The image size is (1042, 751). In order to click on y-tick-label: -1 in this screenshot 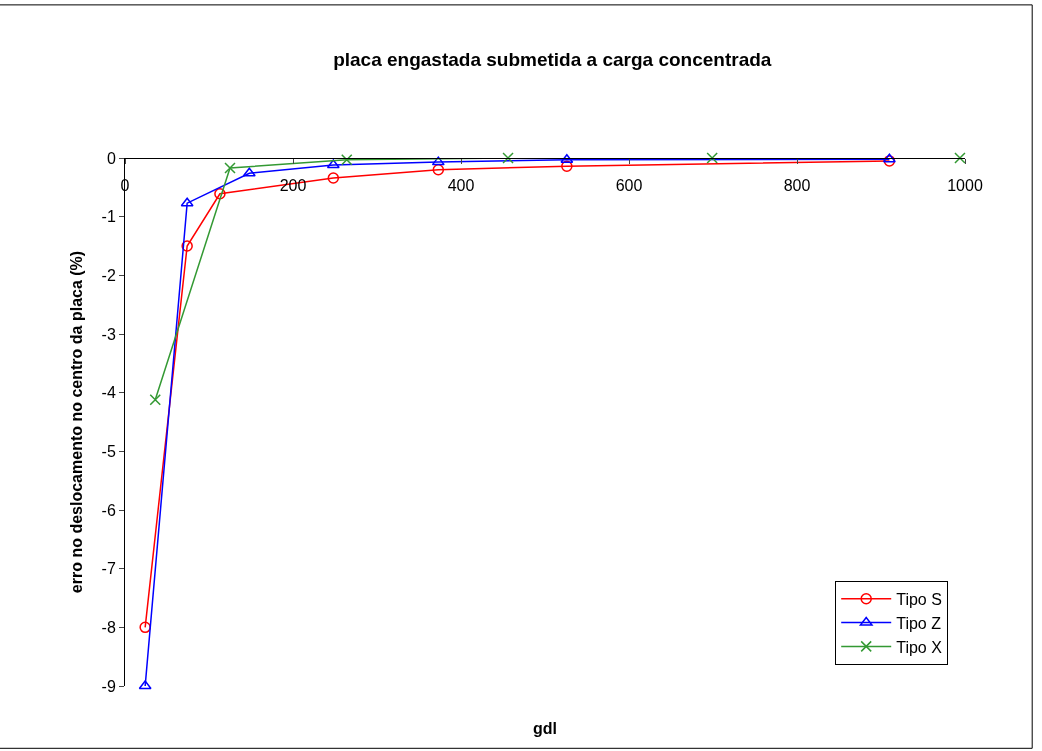, I will do `click(108, 217)`.